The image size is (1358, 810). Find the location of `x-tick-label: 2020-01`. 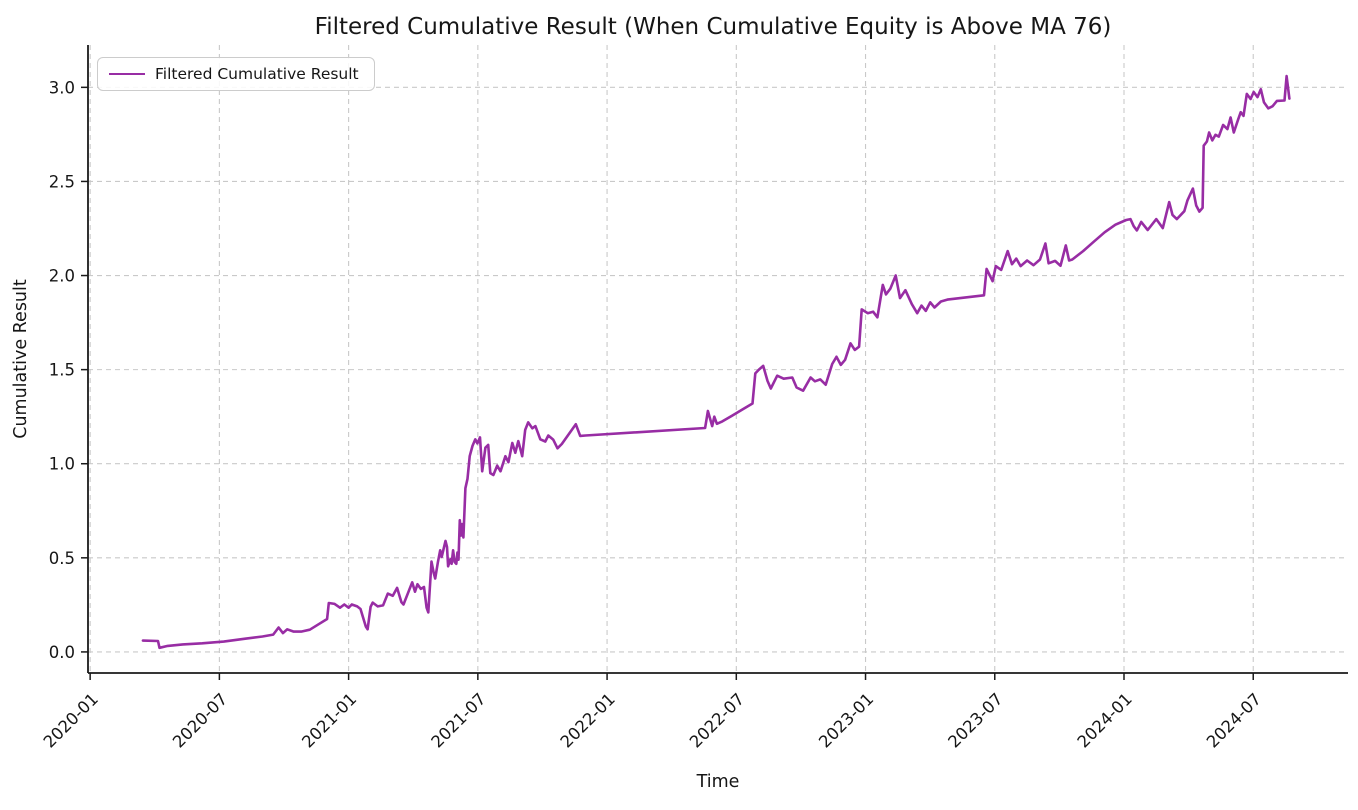

x-tick-label: 2020-01 is located at coordinates (71, 720).